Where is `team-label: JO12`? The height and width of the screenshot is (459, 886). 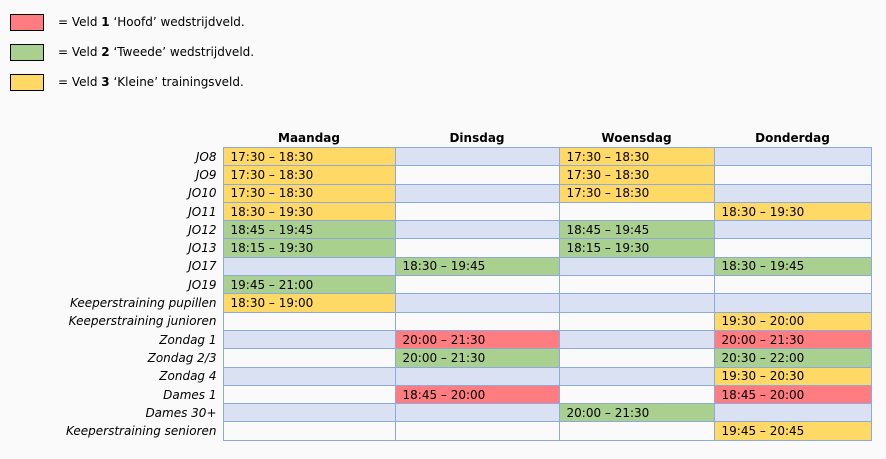
team-label: JO12 is located at coordinates (202, 229).